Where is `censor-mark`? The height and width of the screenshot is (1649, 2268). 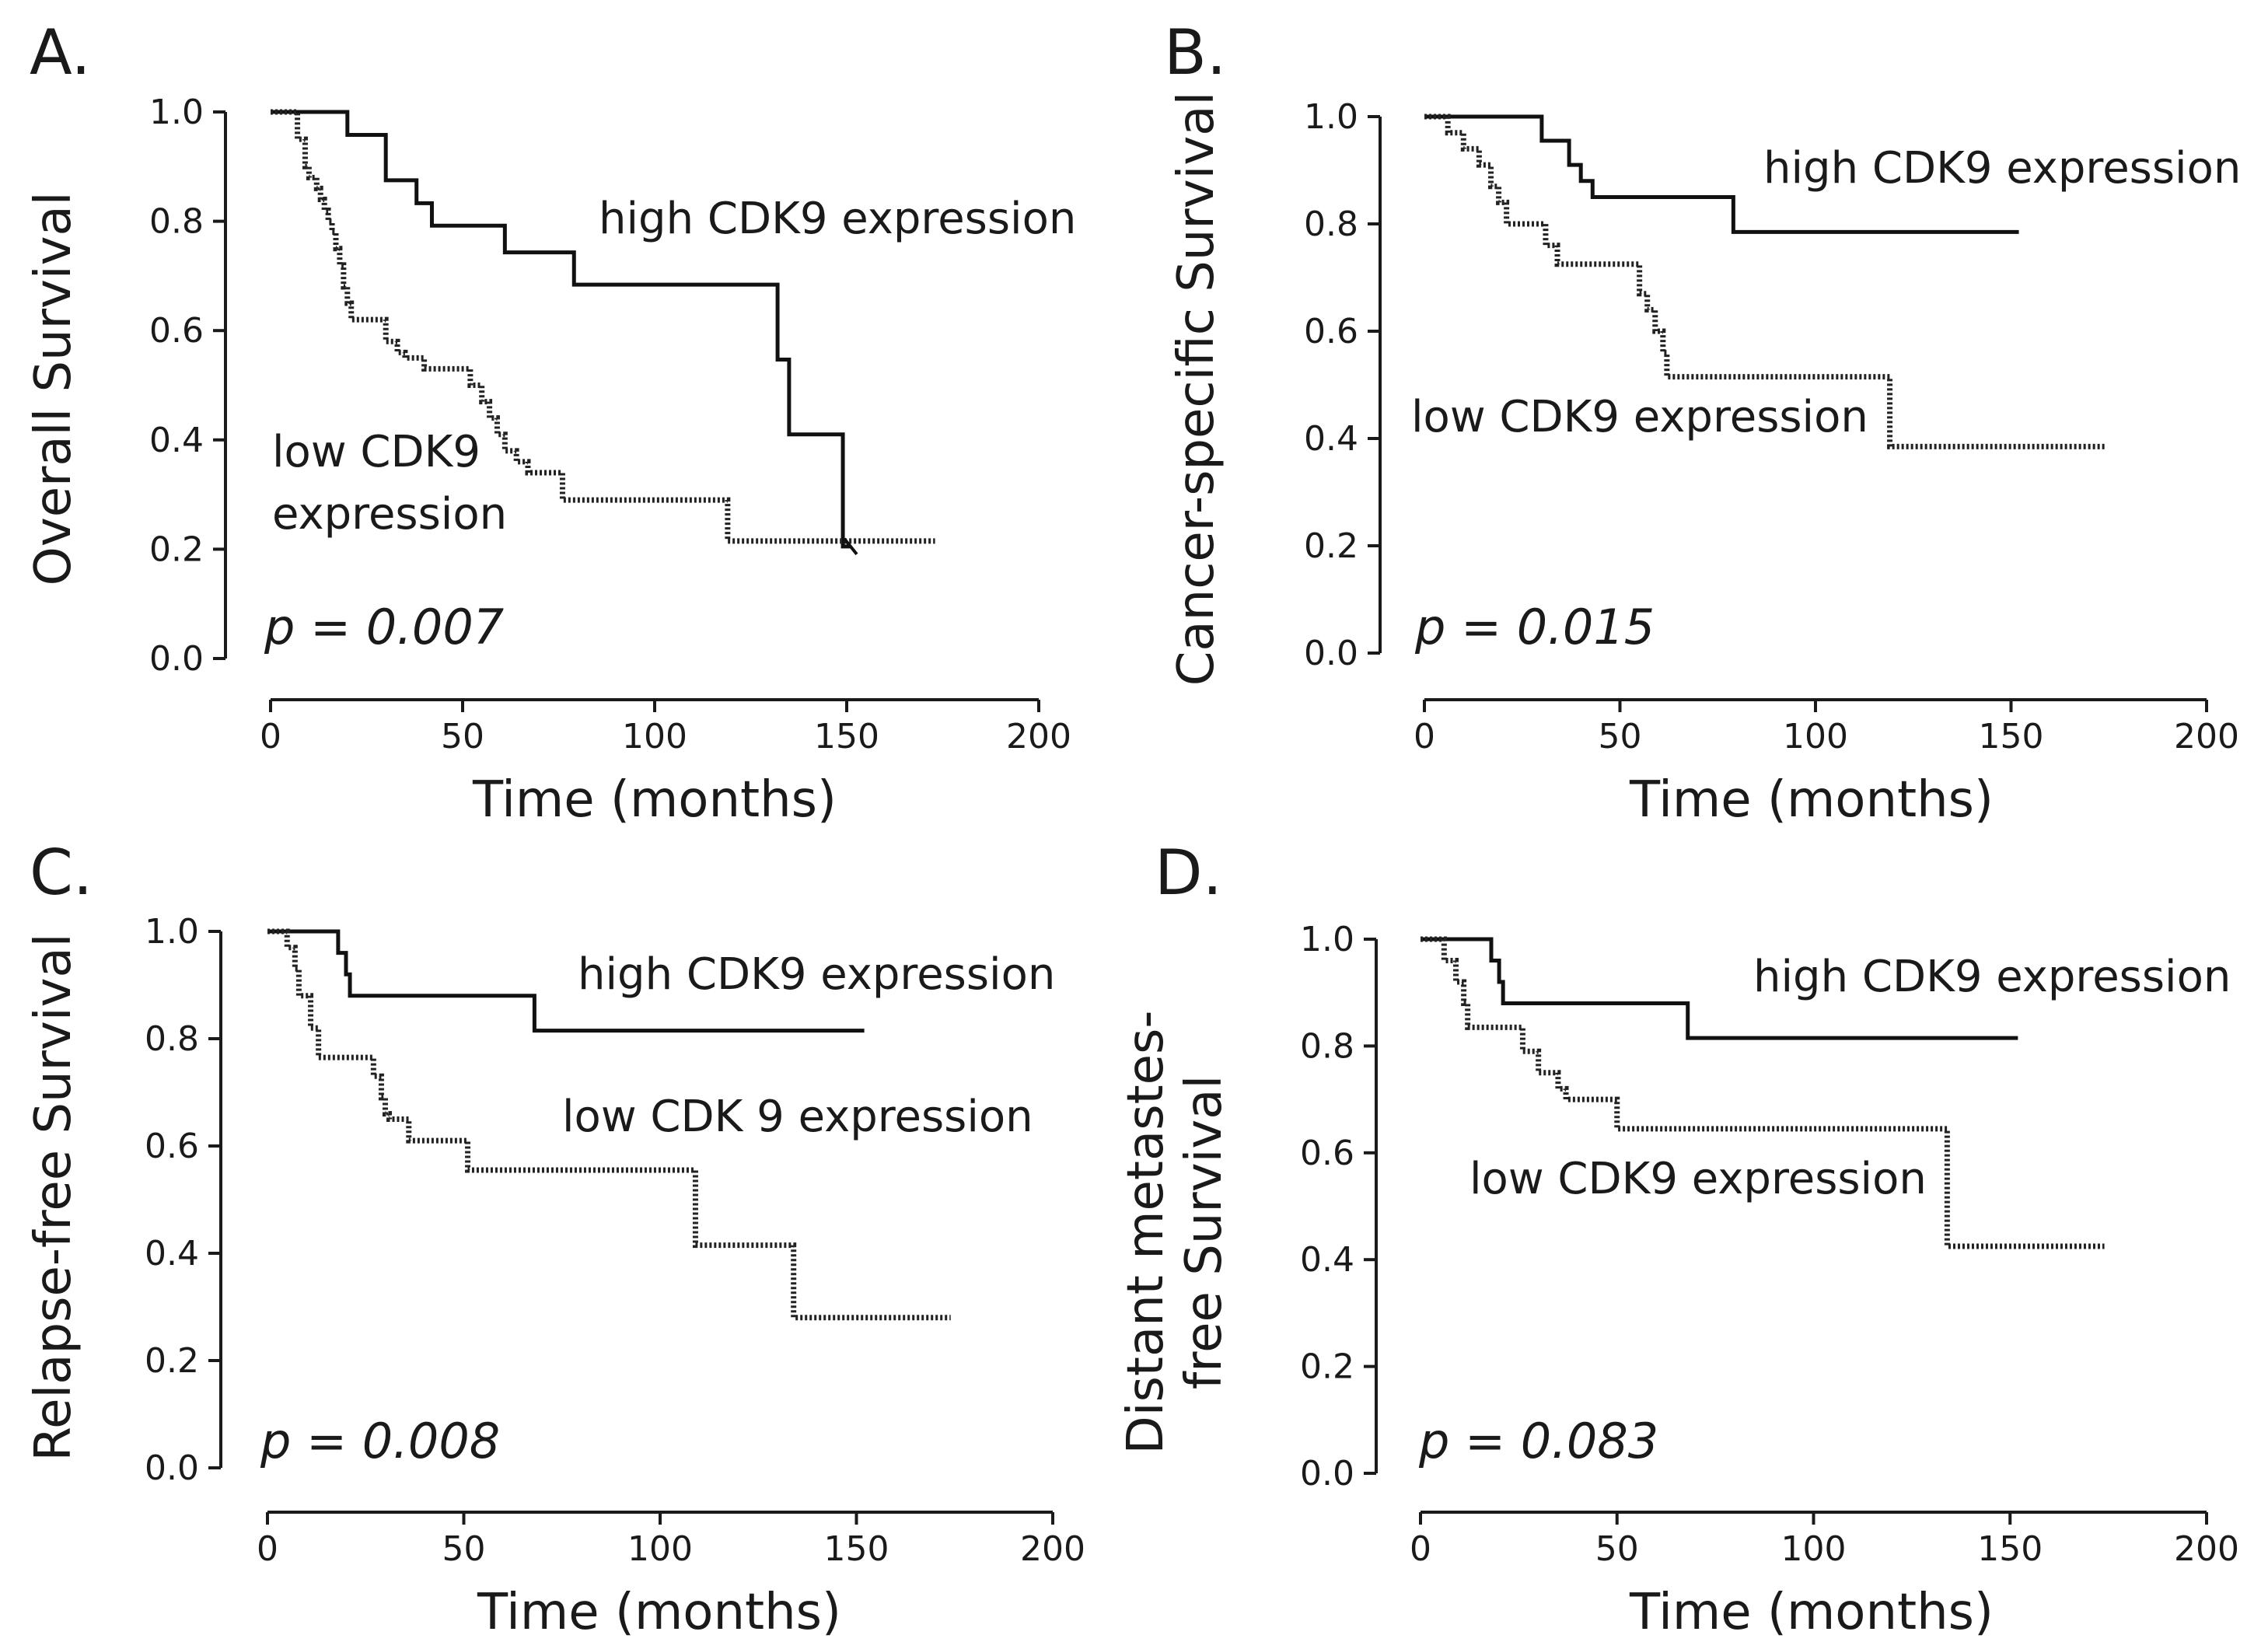 censor-mark is located at coordinates (850, 546).